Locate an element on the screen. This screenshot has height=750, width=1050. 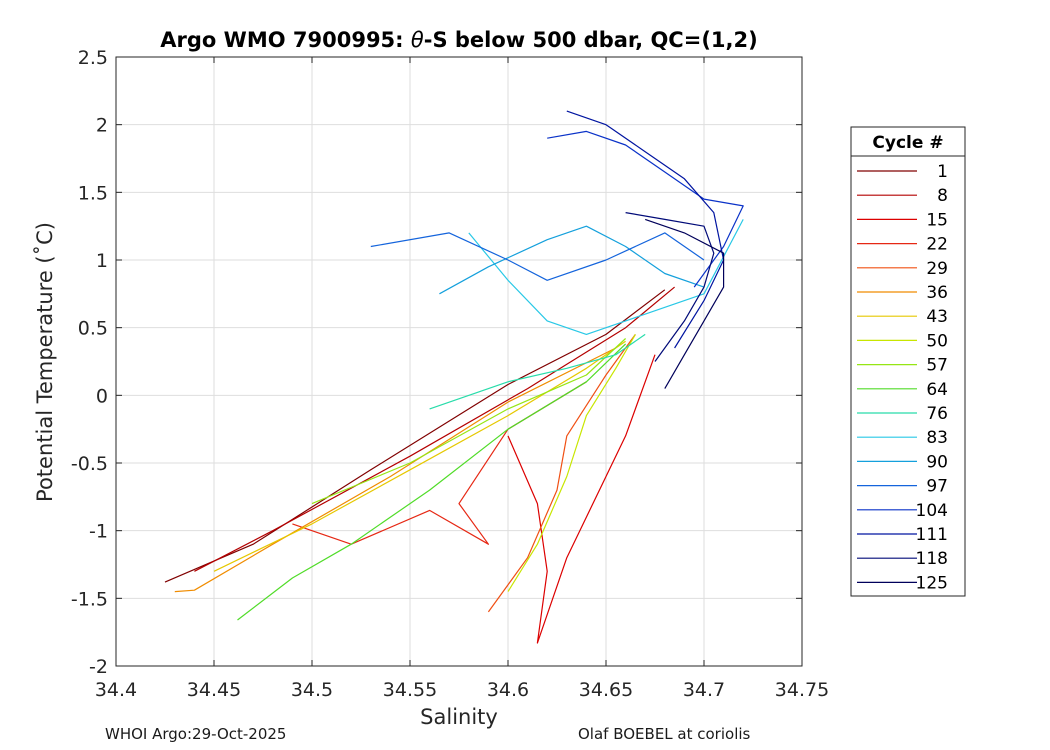
y-tick-label: 0 is located at coordinates (102, 396).